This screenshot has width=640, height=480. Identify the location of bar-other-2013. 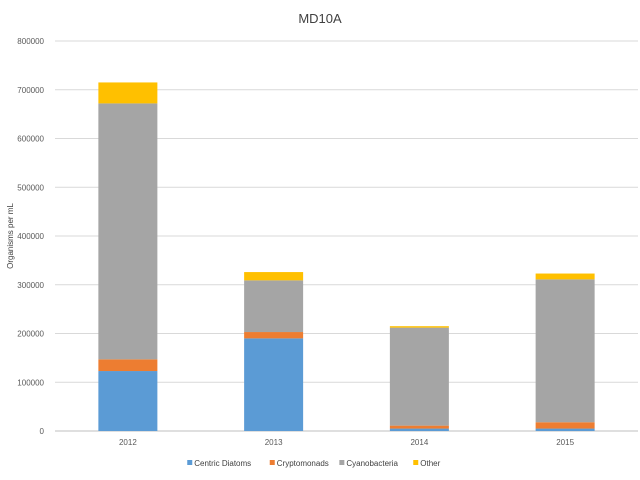
(274, 276).